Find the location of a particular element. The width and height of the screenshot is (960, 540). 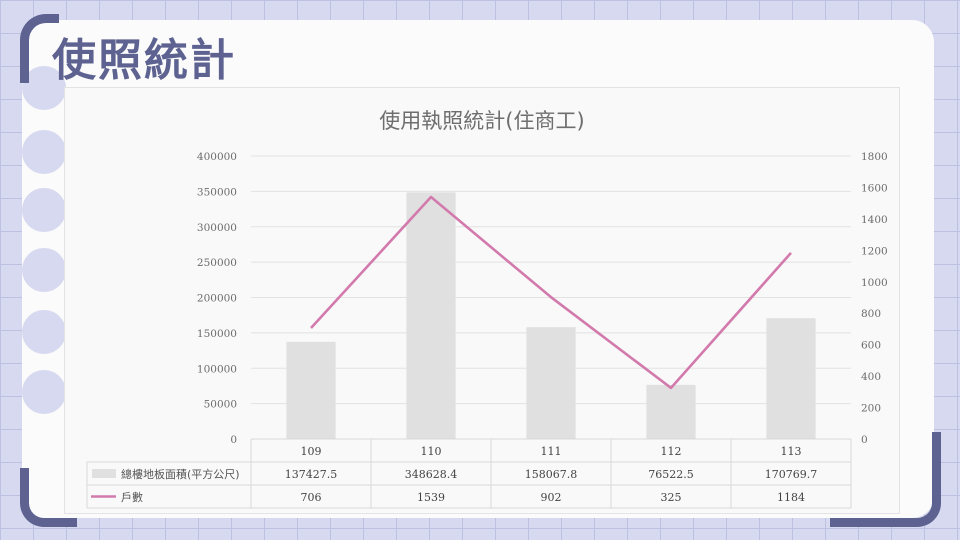

legend-label: 總樓地板面積(平方公尺) is located at coordinates (180, 474).